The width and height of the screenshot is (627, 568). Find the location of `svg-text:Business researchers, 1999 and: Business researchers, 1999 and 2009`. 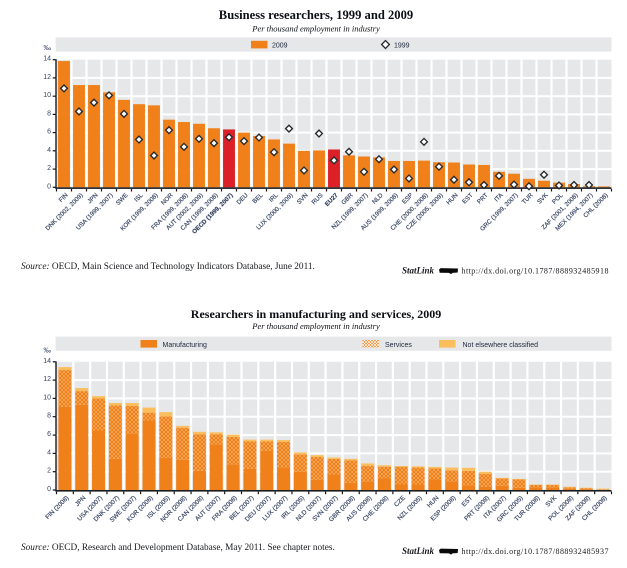

svg-text:Business researchers, 1999 and: Business researchers, 1999 and 2009 is located at coordinates (316, 15).